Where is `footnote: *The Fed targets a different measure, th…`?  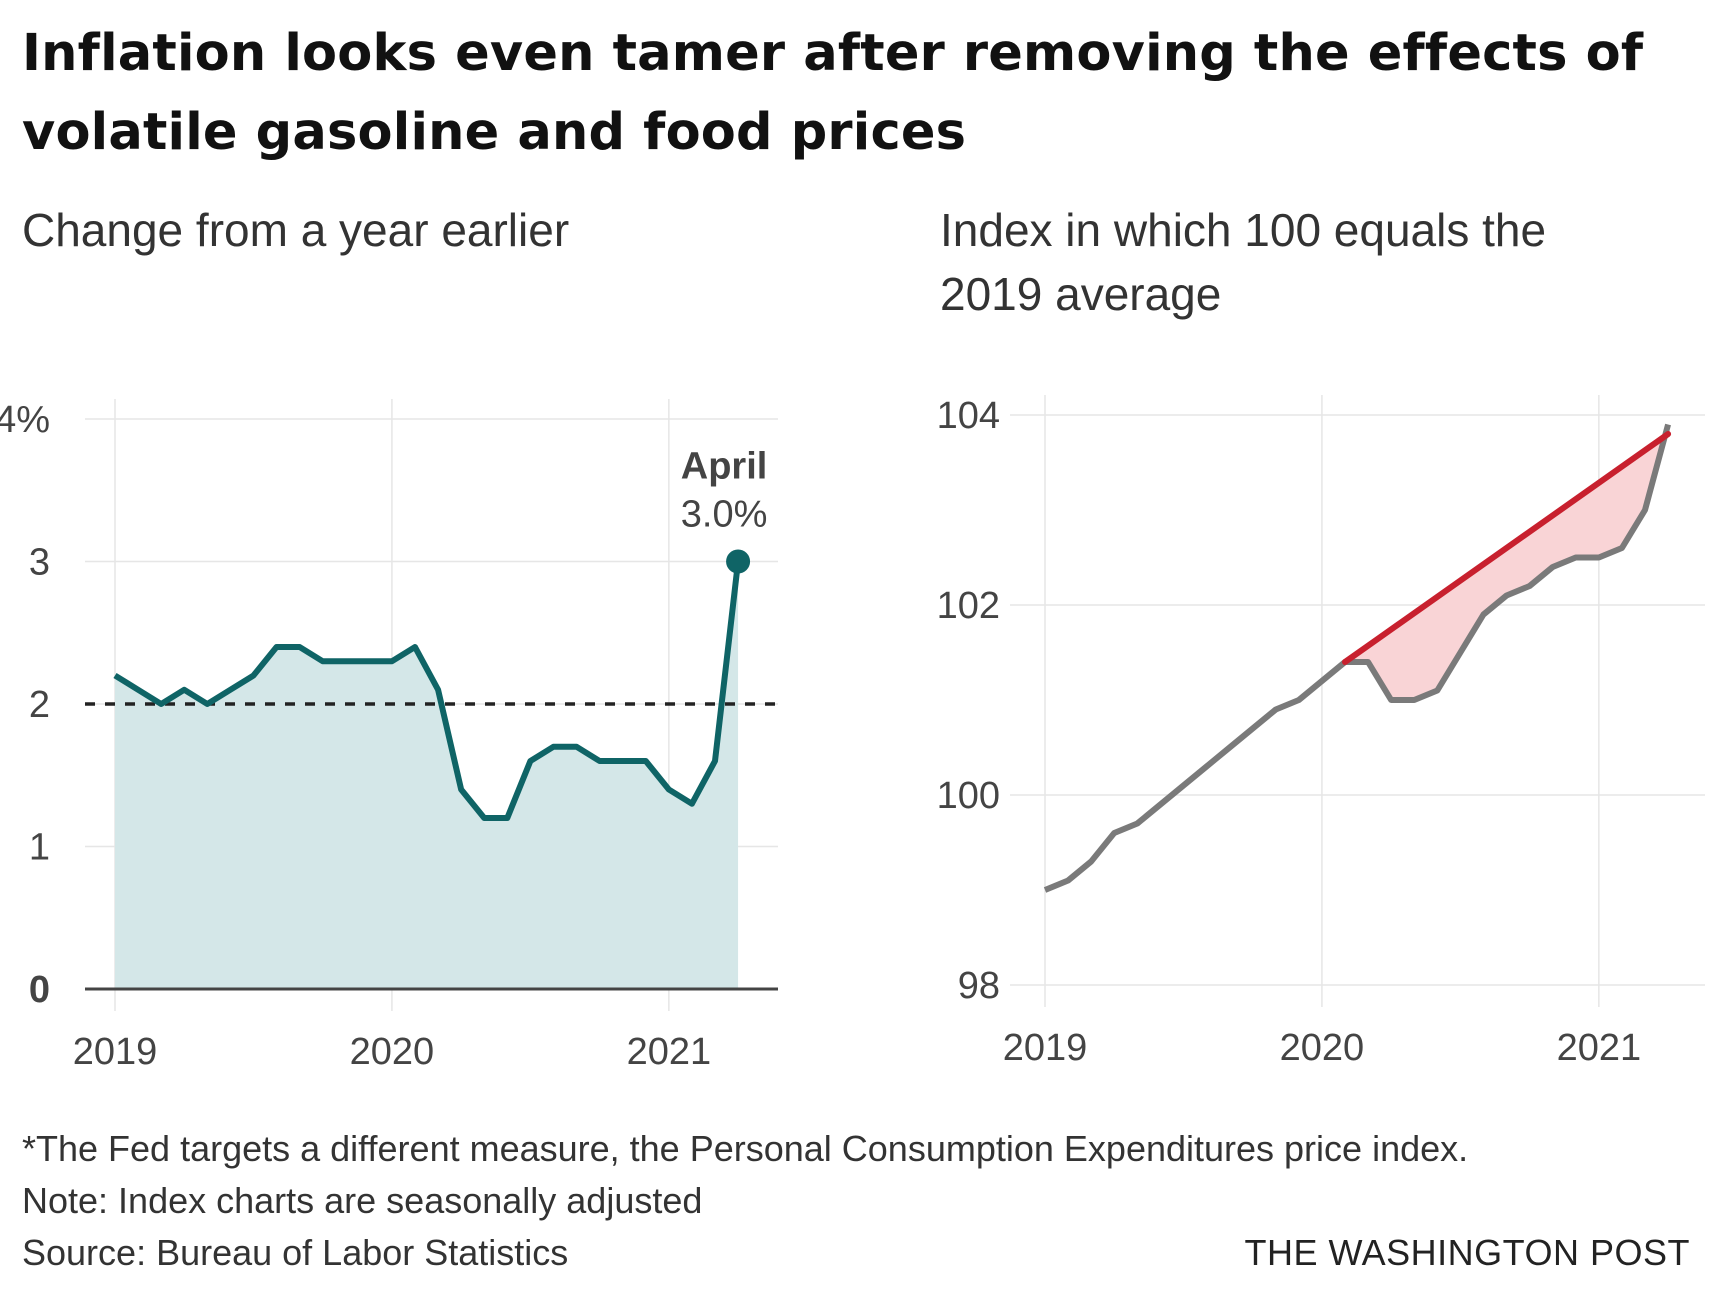
footnote: *The Fed targets a different measure, th… is located at coordinates (745, 1148).